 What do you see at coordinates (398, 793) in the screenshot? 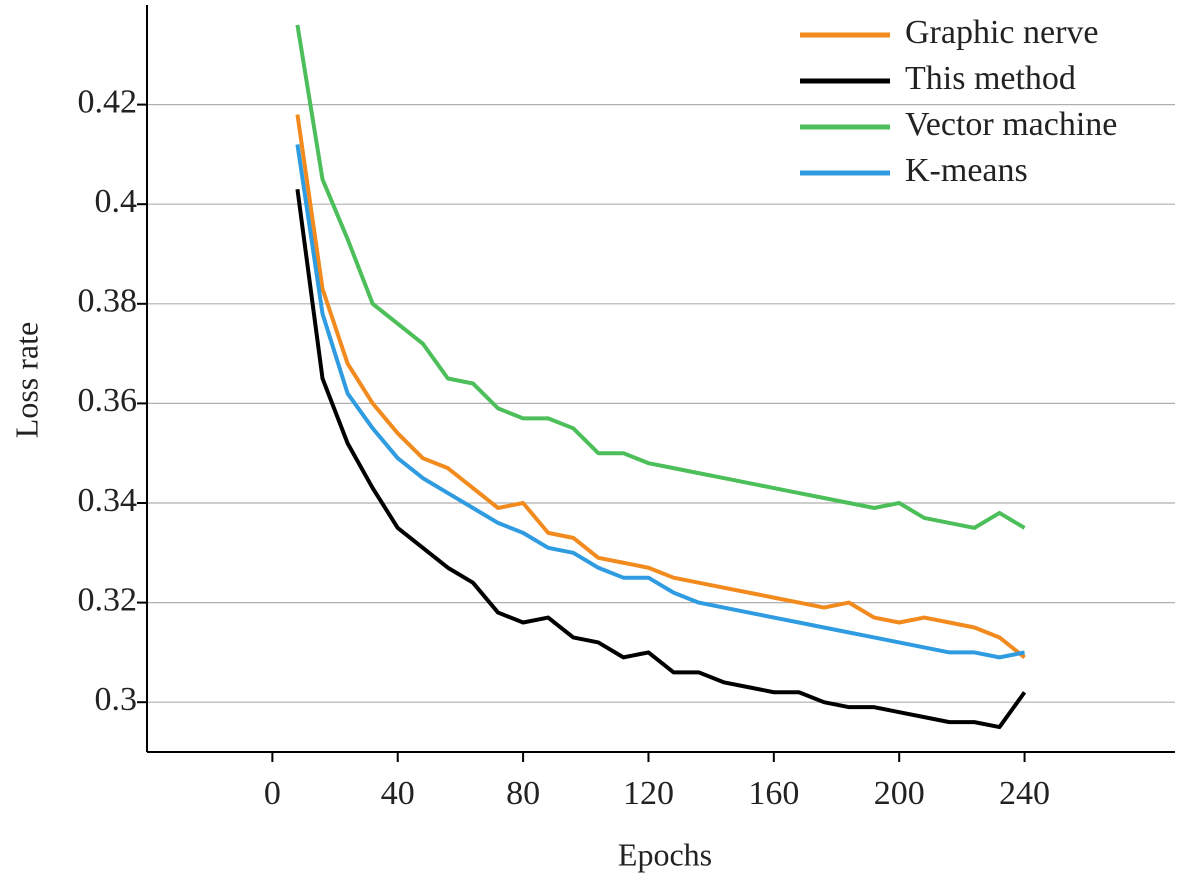
I see `x-tick-label: 40` at bounding box center [398, 793].